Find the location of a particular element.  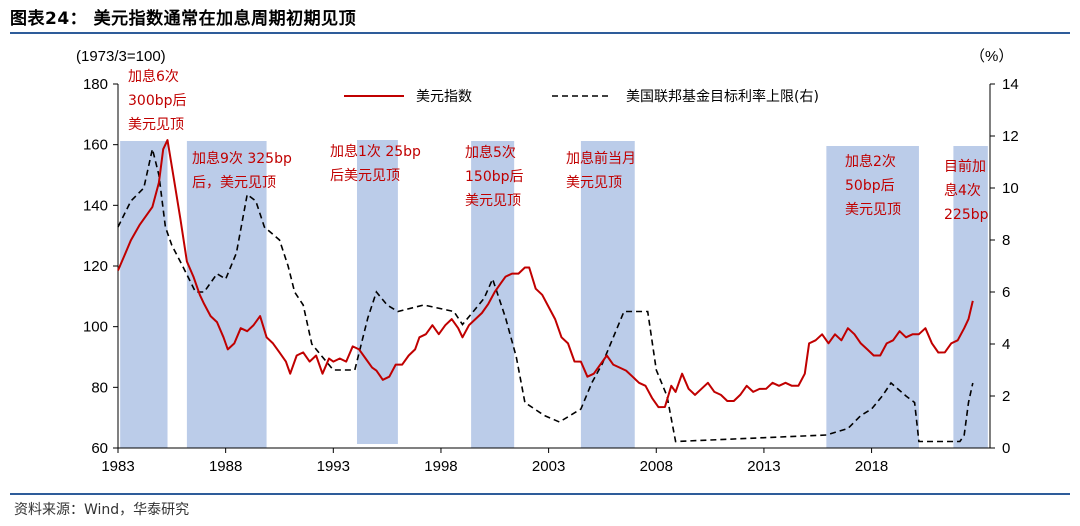

annotation-4-line-3: 美元见顶 is located at coordinates (493, 201).